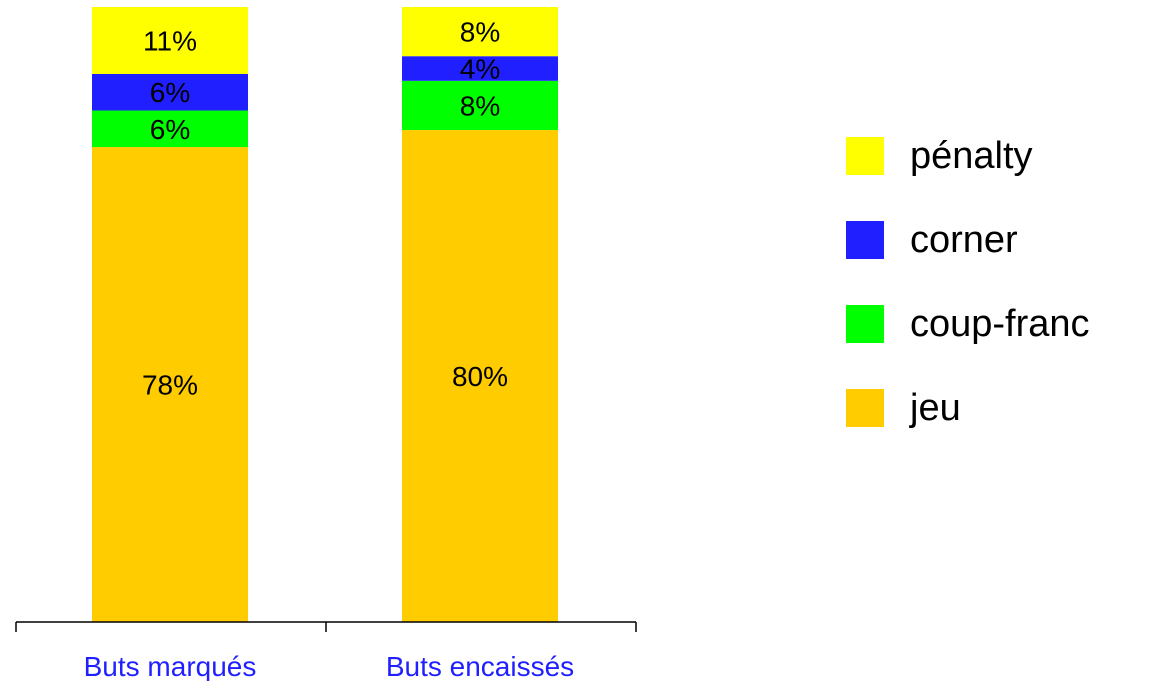  Describe the element at coordinates (971, 156) in the screenshot. I see `legend-label-penalty: pénalty` at that location.